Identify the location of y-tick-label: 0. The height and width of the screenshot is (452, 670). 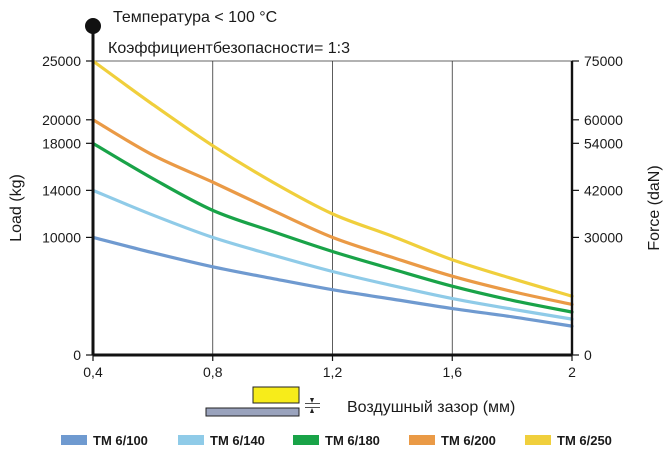
(77, 355).